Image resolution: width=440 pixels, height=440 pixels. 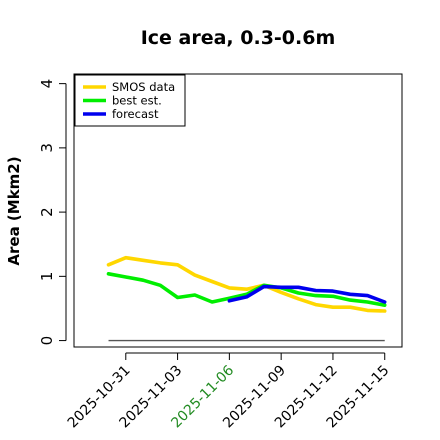 I want to click on series-line-forecast, so click(x=307, y=294).